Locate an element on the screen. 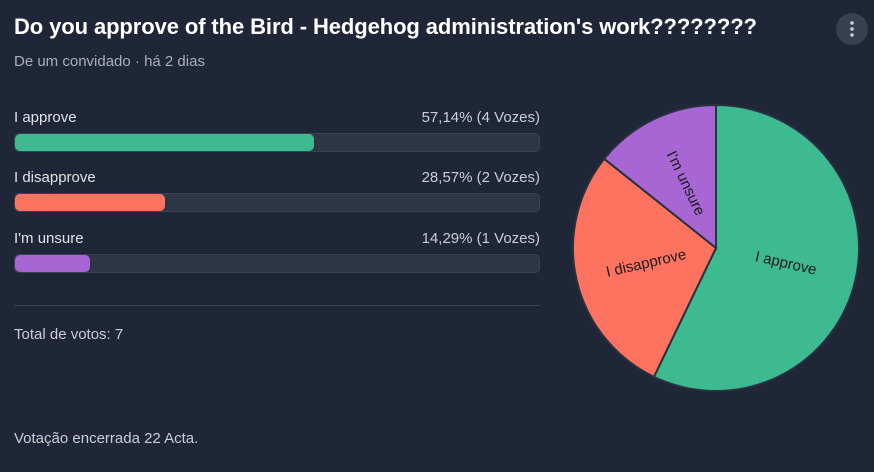 The image size is (874, 472). pie-slice-approve is located at coordinates (756, 247).